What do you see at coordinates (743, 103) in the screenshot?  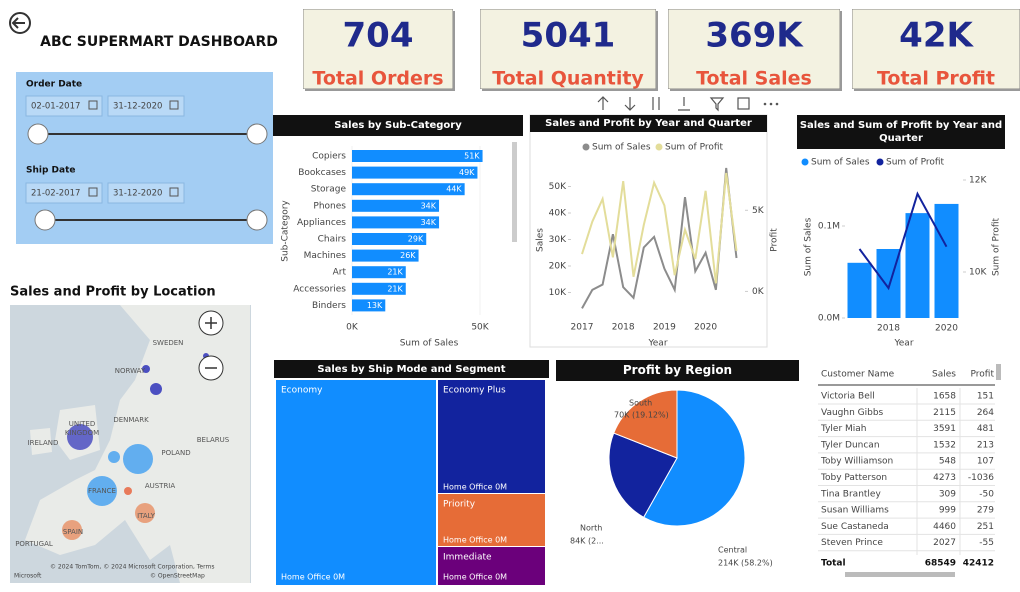 I see `focus-mode` at bounding box center [743, 103].